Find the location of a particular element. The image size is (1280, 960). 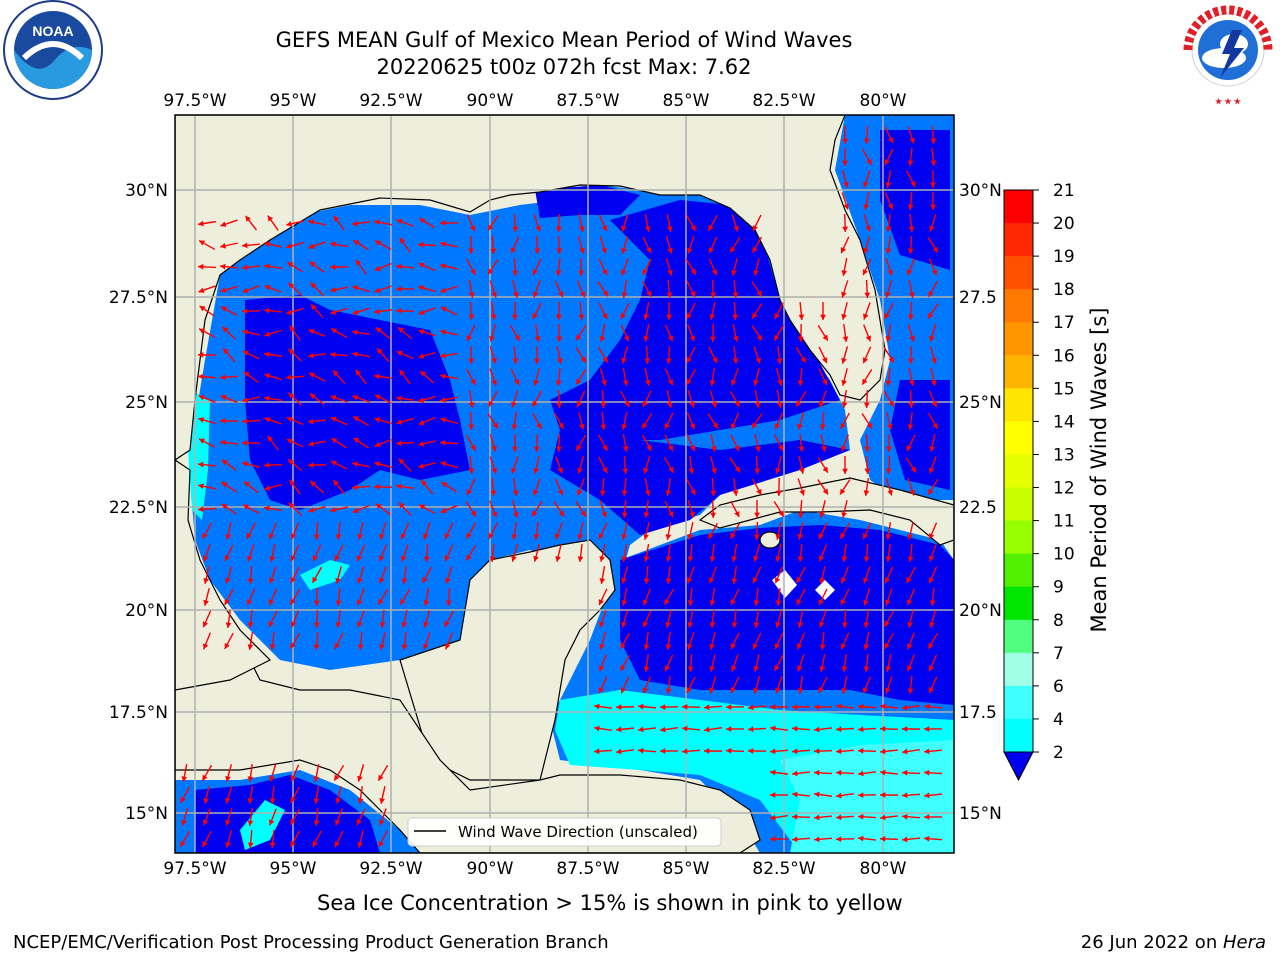

colorbar-label: Mean Period of Wind Waves [s] is located at coordinates (1099, 470).